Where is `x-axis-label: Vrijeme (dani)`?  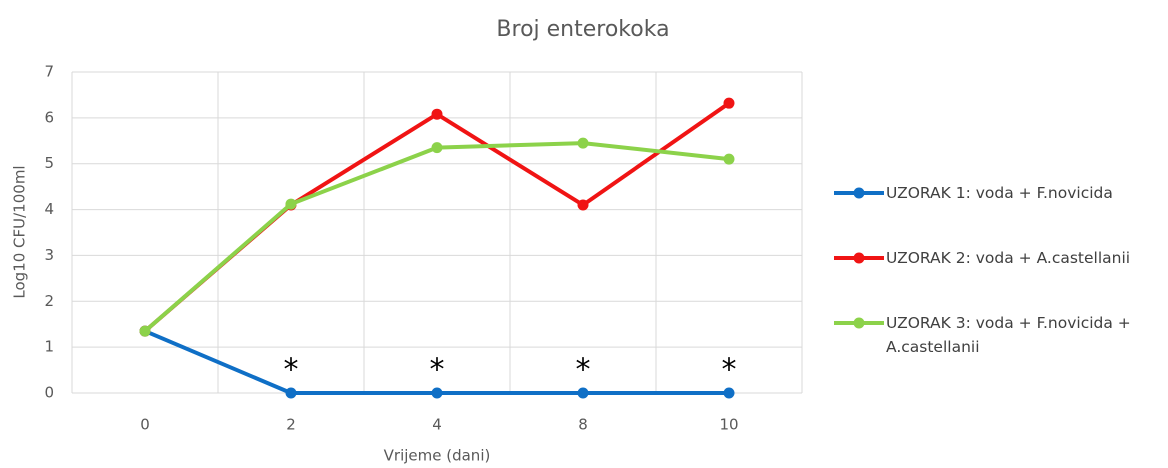
x-axis-label: Vrijeme (dani) is located at coordinates (437, 456).